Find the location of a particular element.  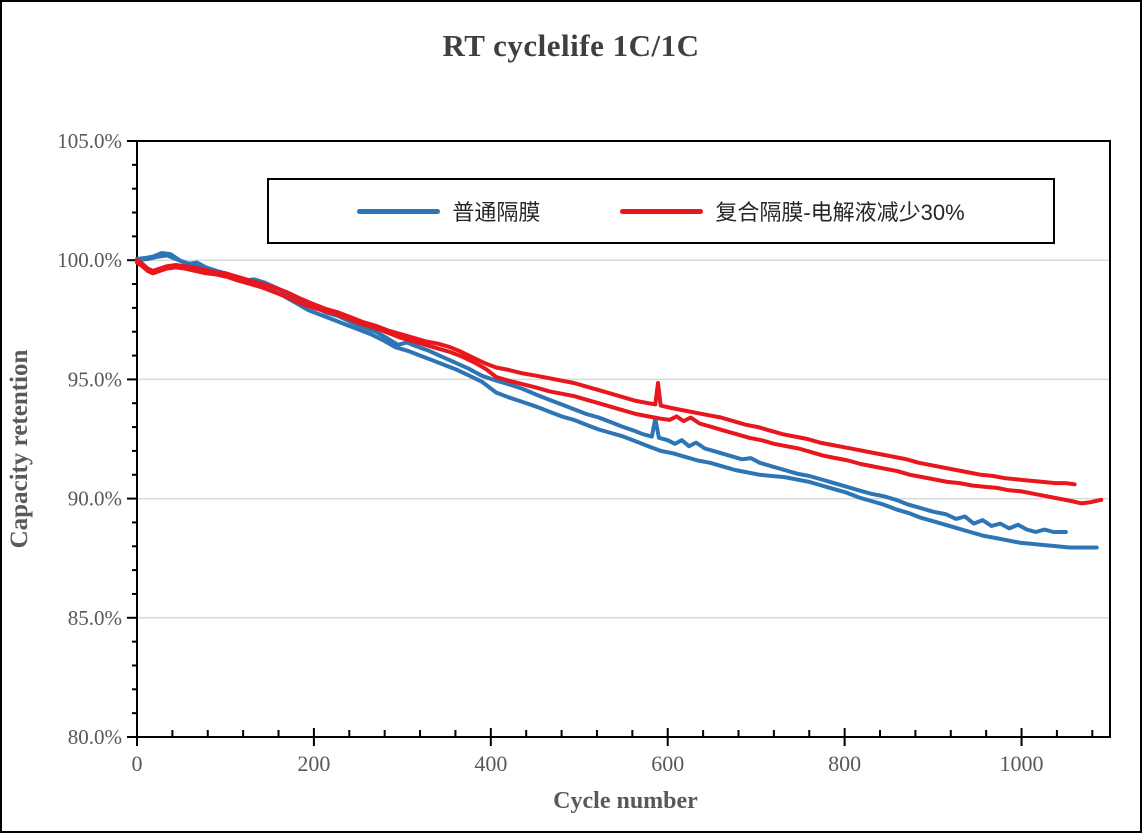

legend-label-ordinary-separator: 普通隔膜 is located at coordinates (496, 212).